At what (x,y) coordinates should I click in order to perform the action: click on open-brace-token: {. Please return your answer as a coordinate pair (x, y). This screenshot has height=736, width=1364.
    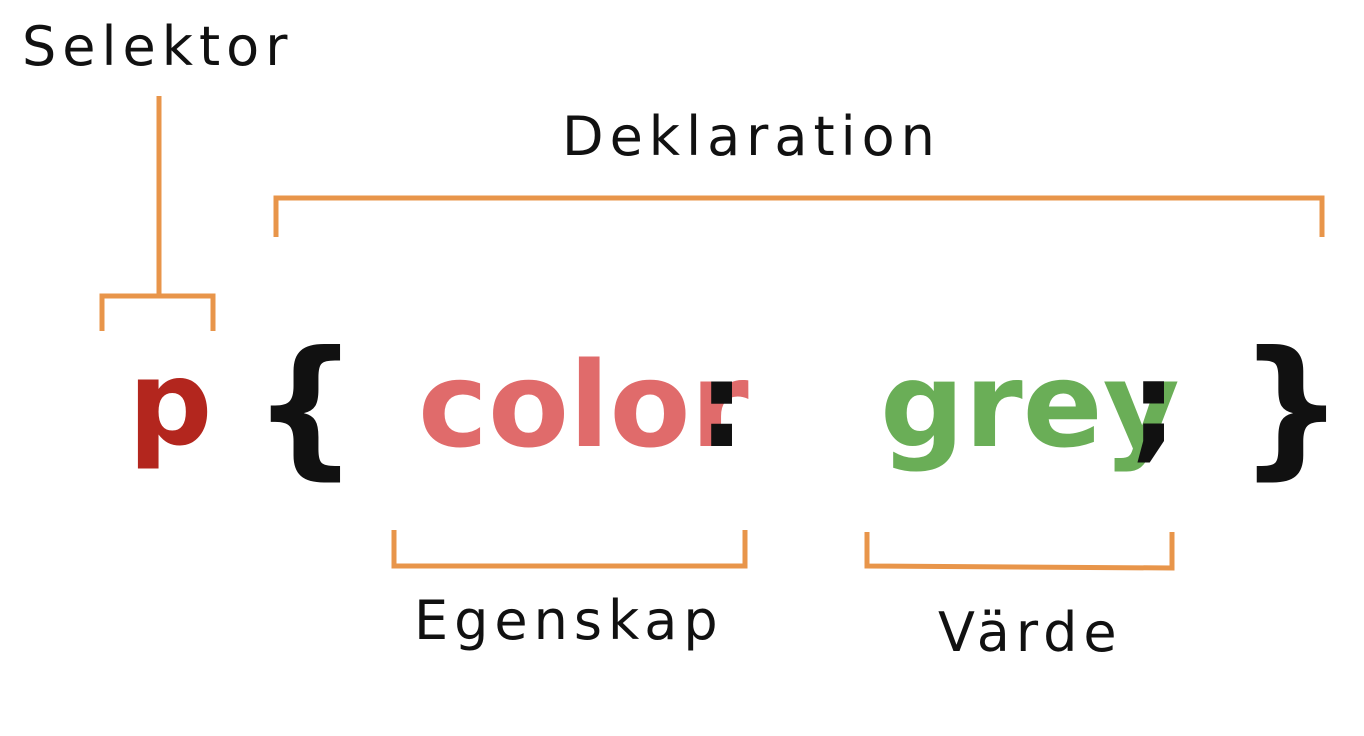
    Looking at the image, I should click on (305, 407).